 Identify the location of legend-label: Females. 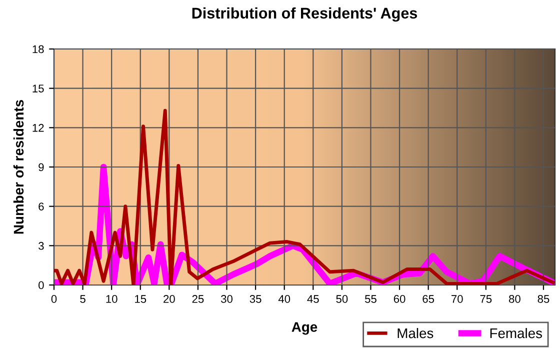
(516, 333).